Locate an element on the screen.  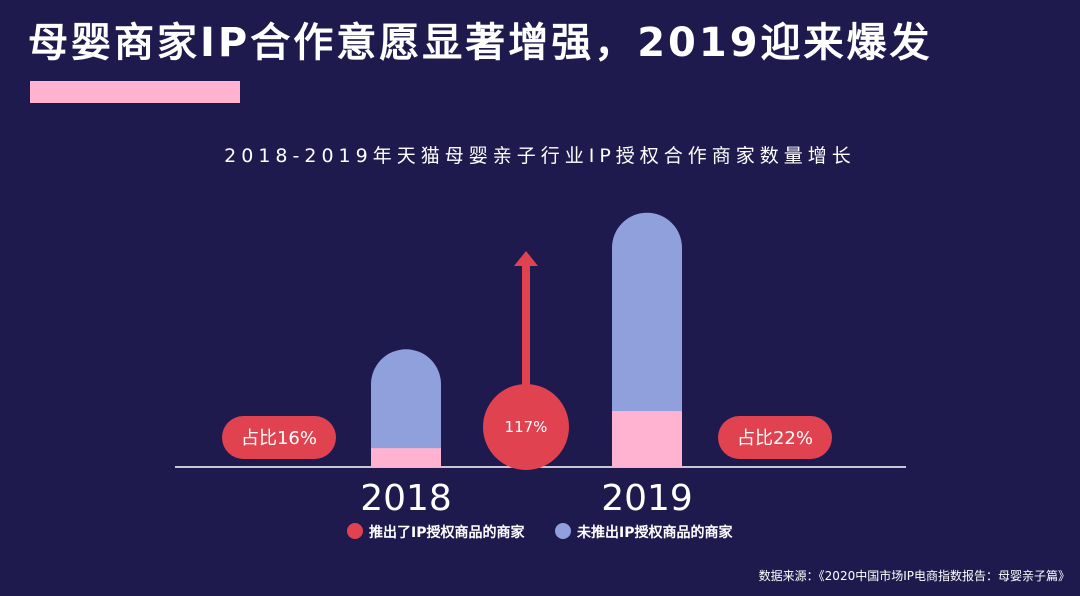
data-source-note: 数据来源：《2020中国市场IP电商指数报告：母婴亲子篇》 is located at coordinates (914, 576).